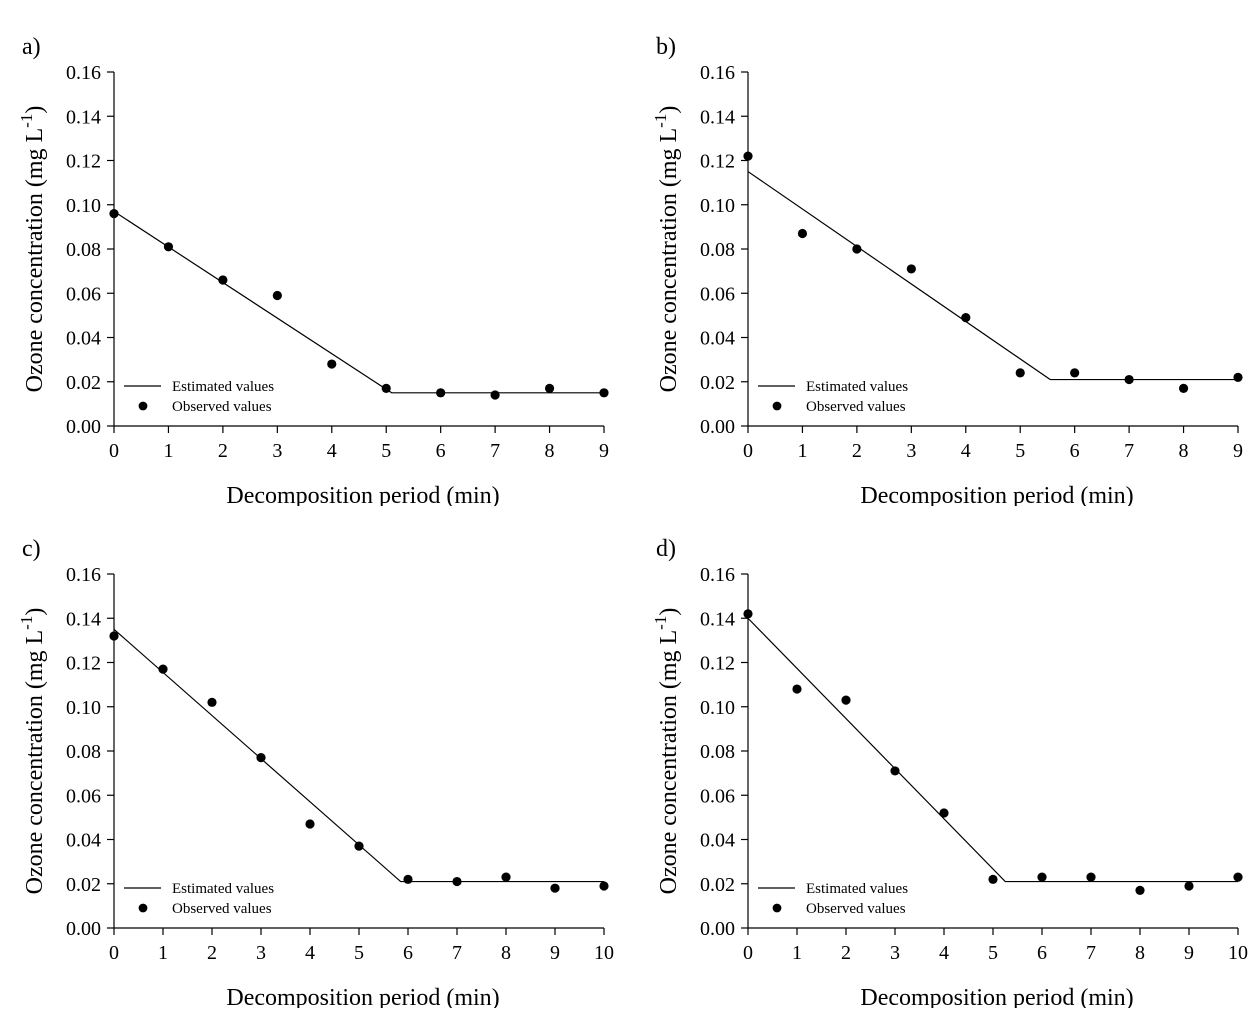 The width and height of the screenshot is (1252, 1012). Describe the element at coordinates (359, 953) in the screenshot. I see `x-tick-label: 5` at that location.